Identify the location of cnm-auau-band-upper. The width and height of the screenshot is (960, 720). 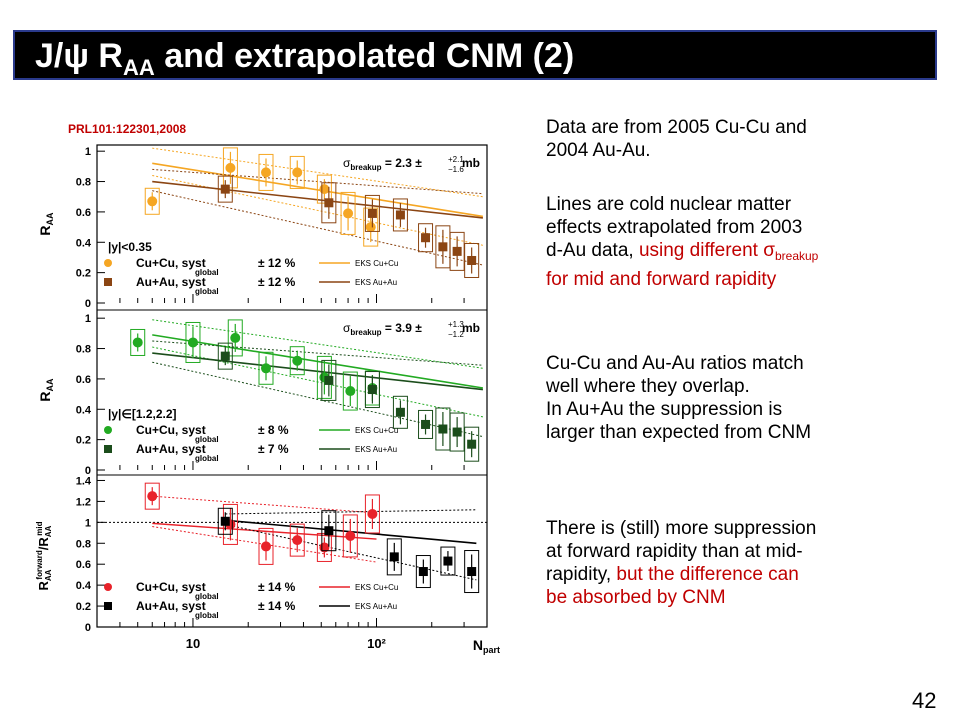
(351, 512).